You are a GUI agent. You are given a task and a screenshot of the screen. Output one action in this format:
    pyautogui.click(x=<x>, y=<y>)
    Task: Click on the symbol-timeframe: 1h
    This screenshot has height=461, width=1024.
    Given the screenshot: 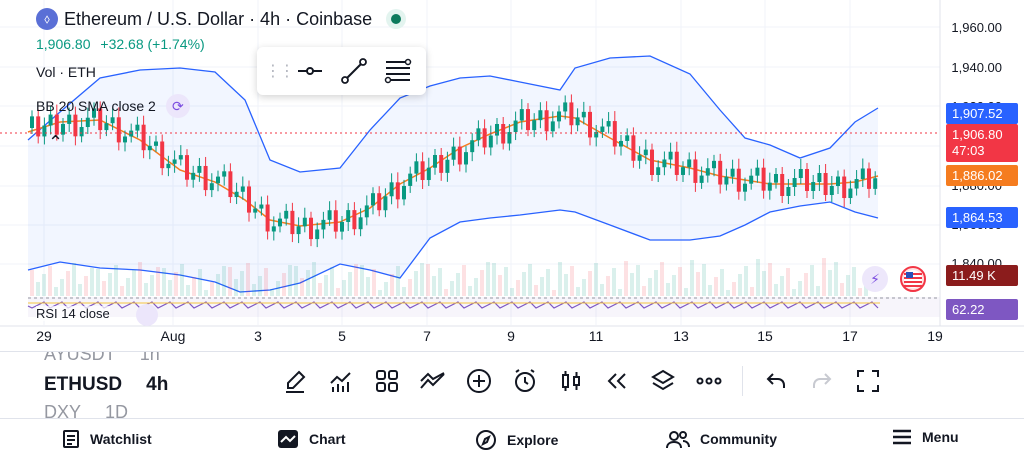 What is the action you would take?
    pyautogui.click(x=149, y=358)
    